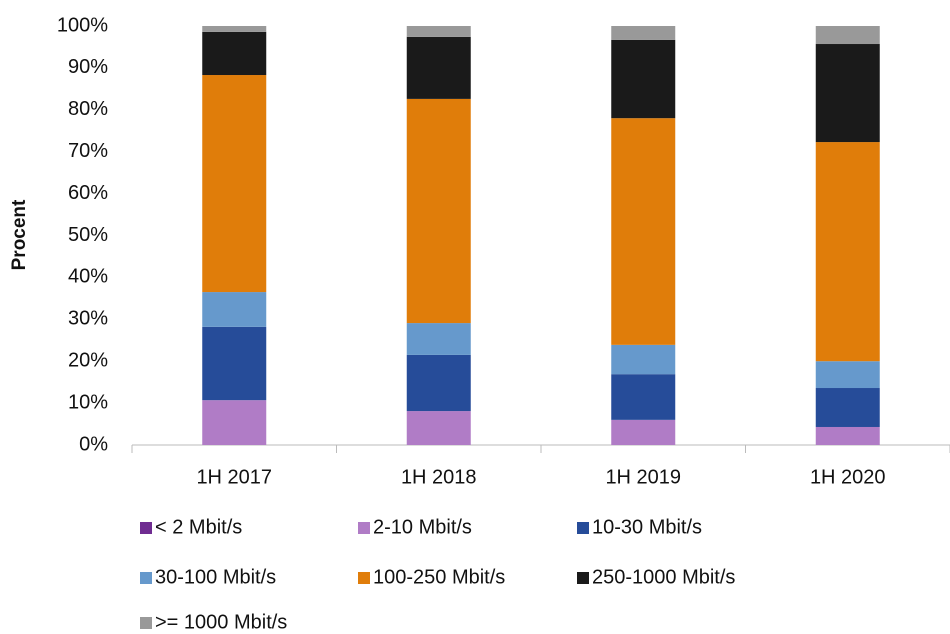  I want to click on x-tick-label: 1H 2017, so click(234, 477).